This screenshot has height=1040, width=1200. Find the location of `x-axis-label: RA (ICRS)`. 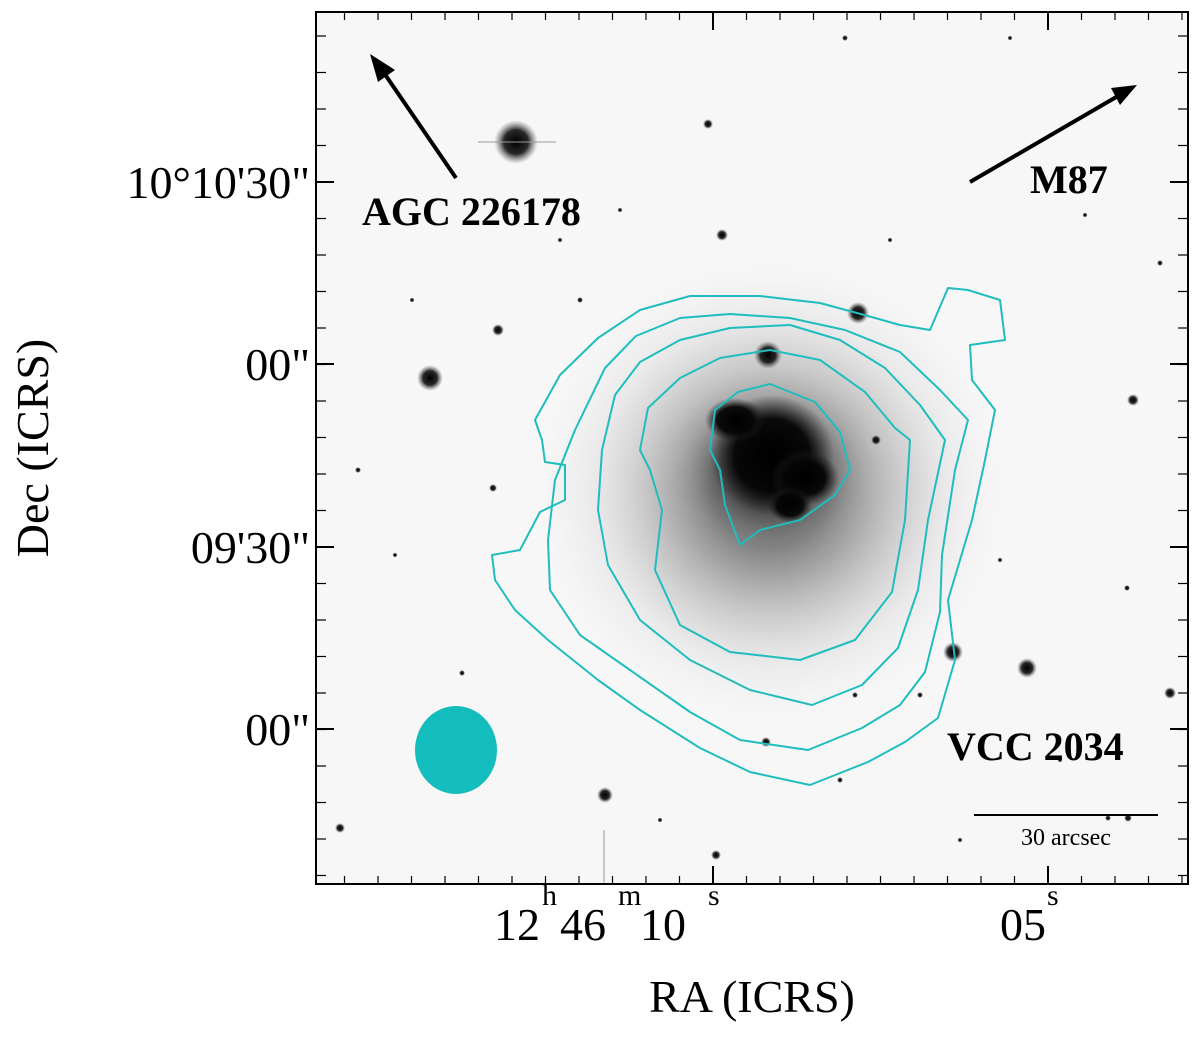

x-axis-label: RA (ICRS) is located at coordinates (752, 996).